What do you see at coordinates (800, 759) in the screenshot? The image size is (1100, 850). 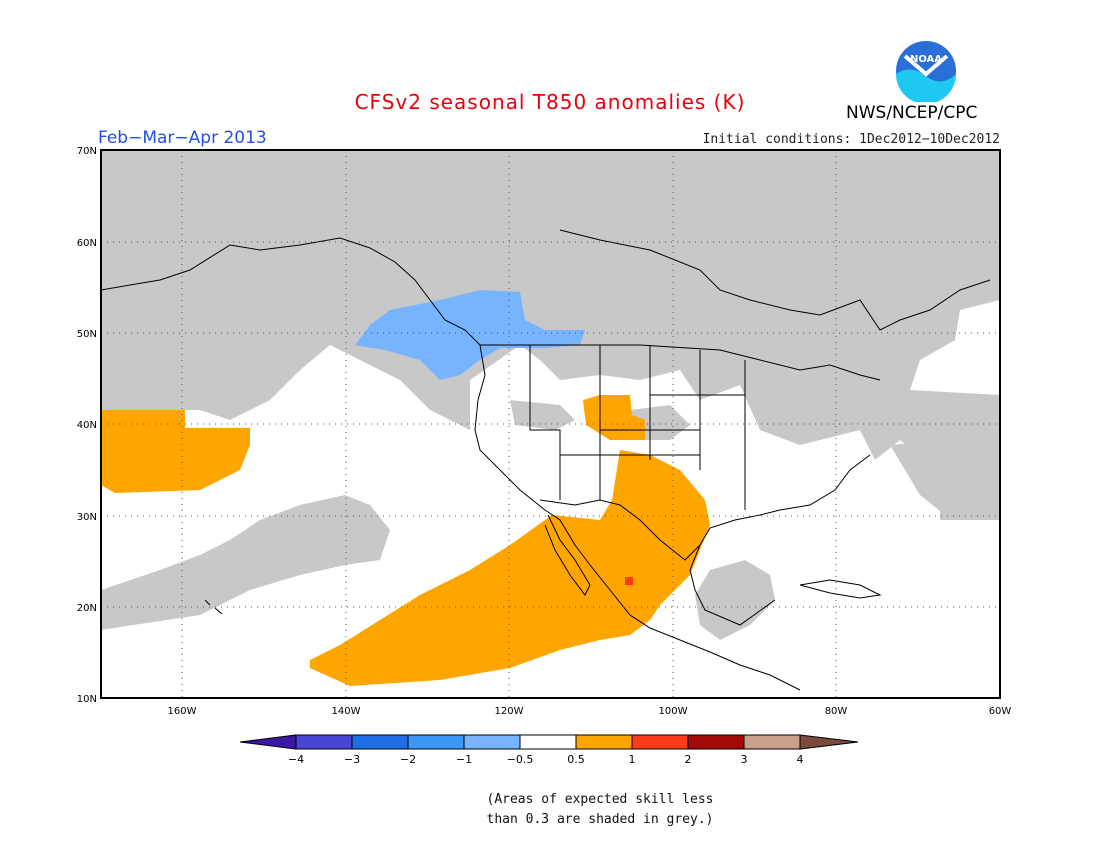 I see `legend-label: 4` at bounding box center [800, 759].